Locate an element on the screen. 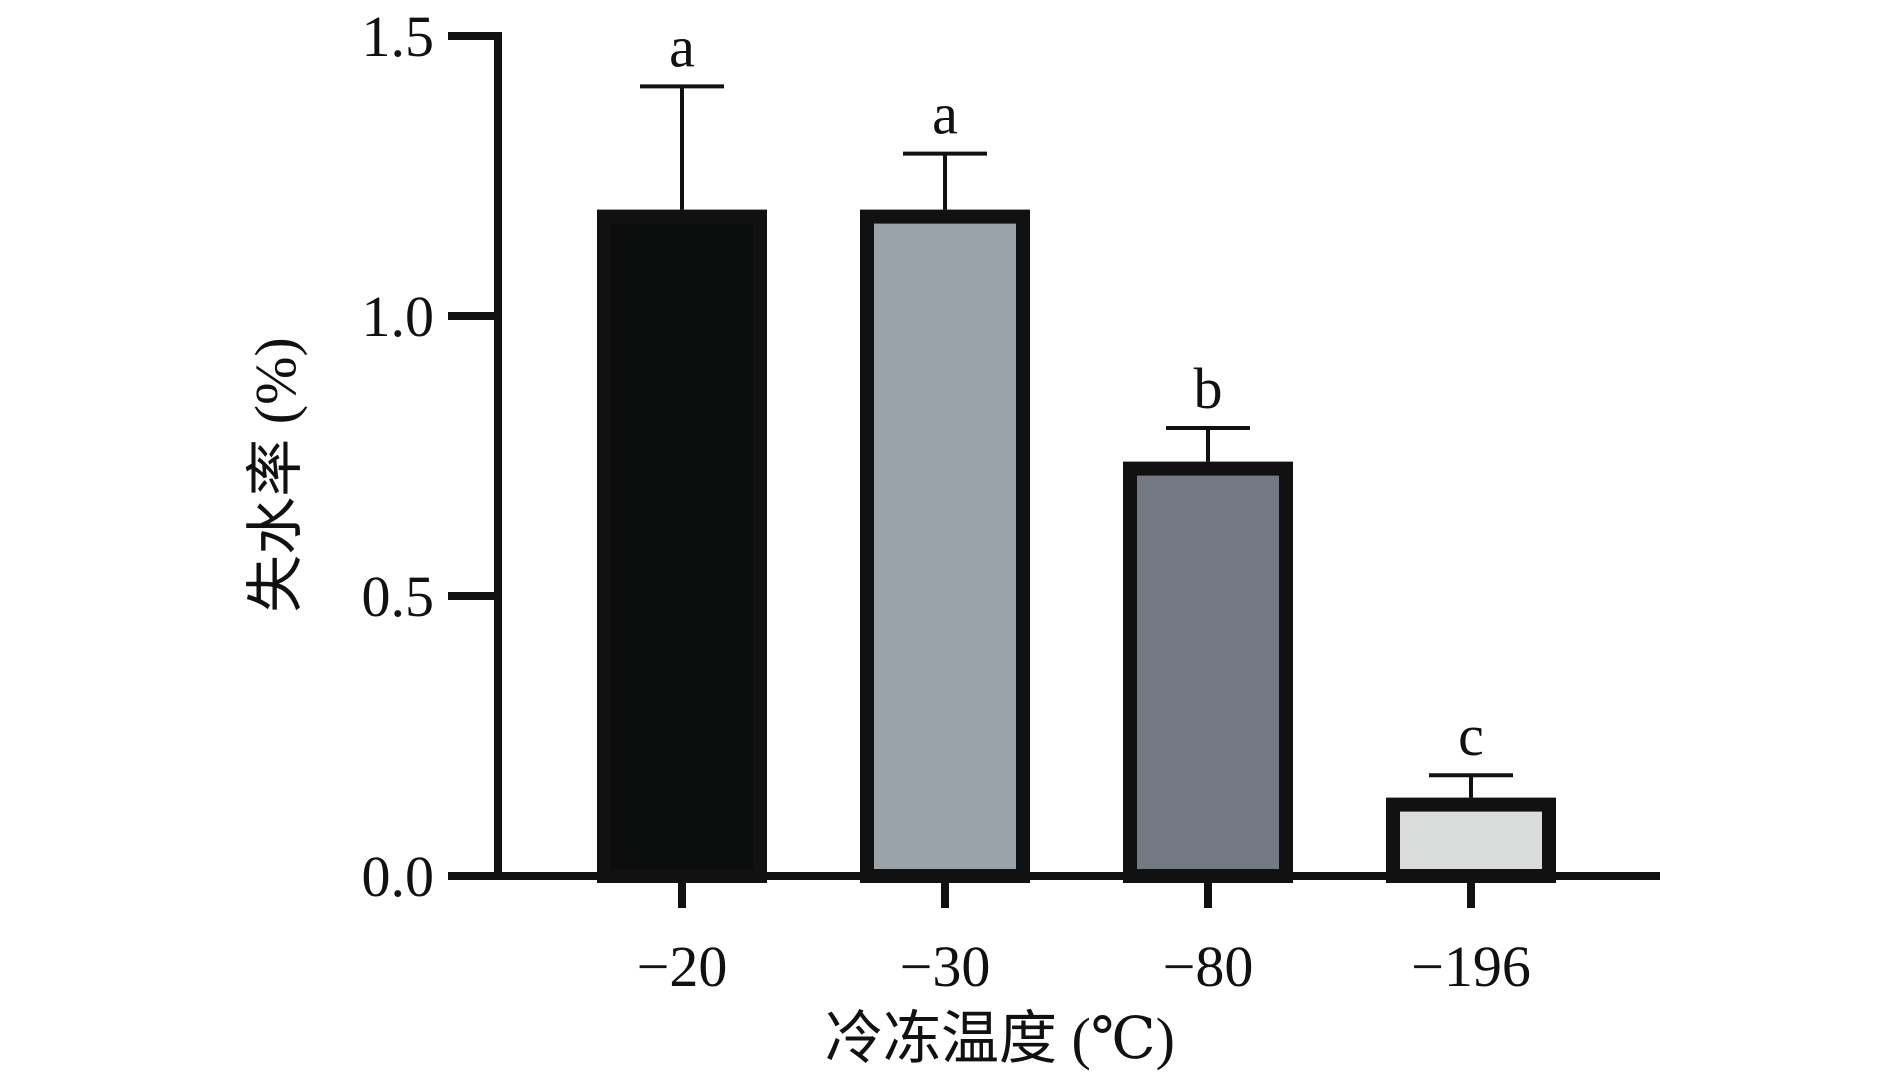 This screenshot has height=1081, width=1890. y-tick-label: 1.0 is located at coordinates (398, 316).